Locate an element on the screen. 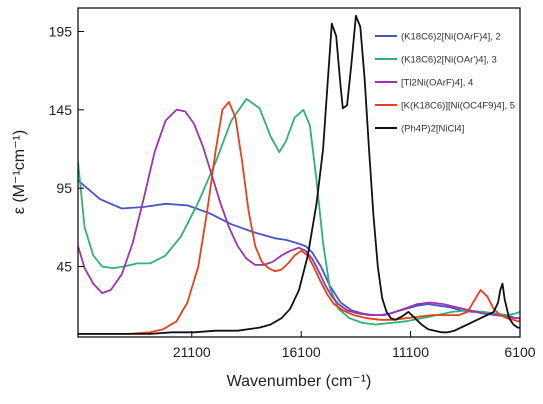 The height and width of the screenshot is (404, 543). y-tick-label: 195 is located at coordinates (61, 32).